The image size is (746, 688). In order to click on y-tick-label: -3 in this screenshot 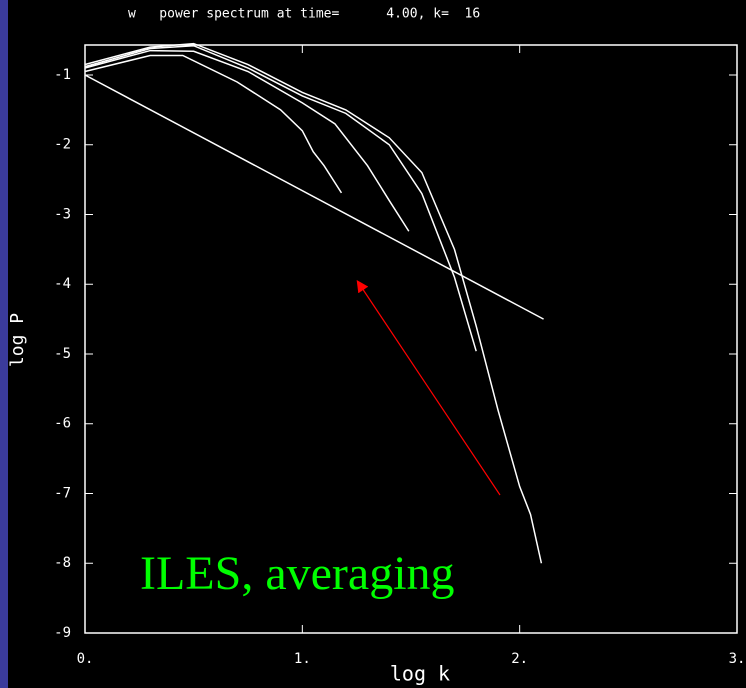, I will do `click(62, 214)`.